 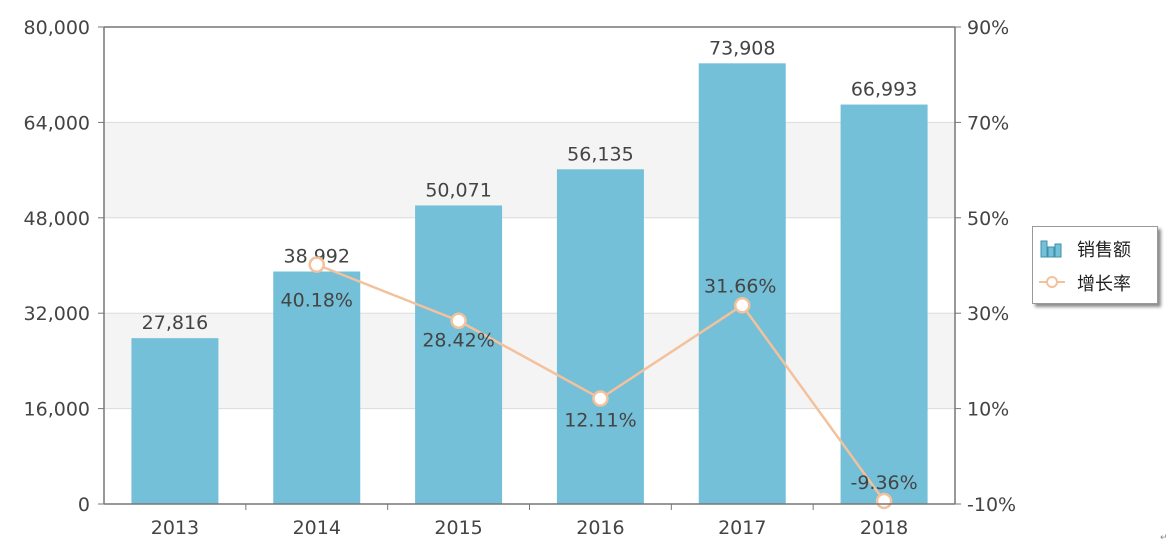 I want to click on left-tick-label: 0, so click(x=84, y=505).